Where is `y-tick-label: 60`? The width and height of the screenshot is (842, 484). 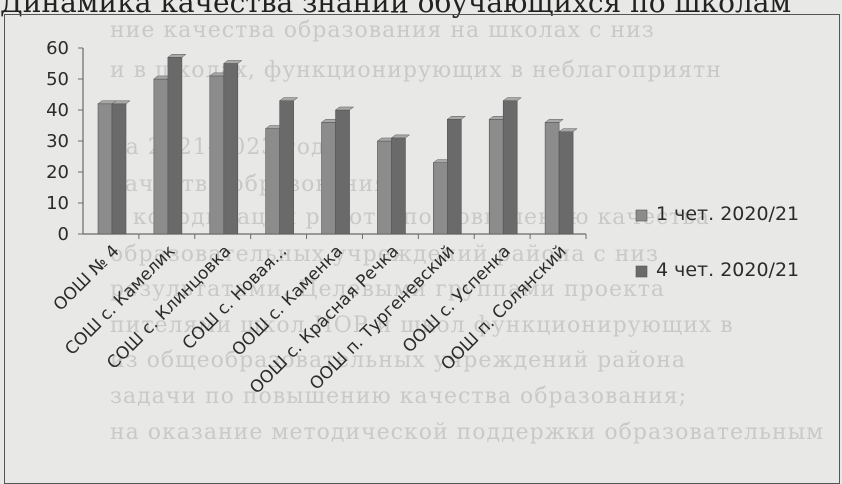 y-tick-label: 60 is located at coordinates (57, 48).